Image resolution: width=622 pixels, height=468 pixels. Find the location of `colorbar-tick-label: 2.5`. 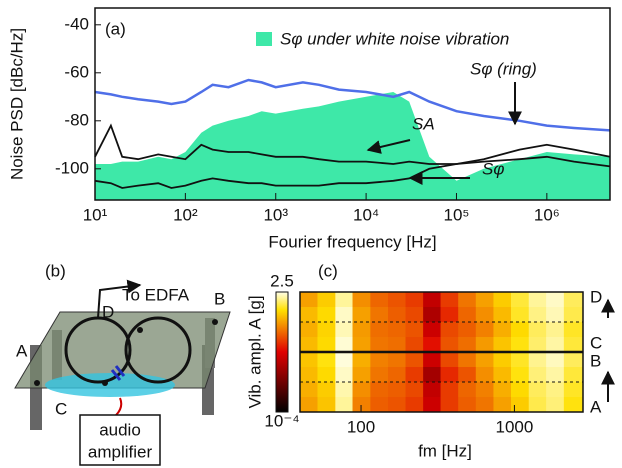

colorbar-tick-label: 2.5 is located at coordinates (282, 280).